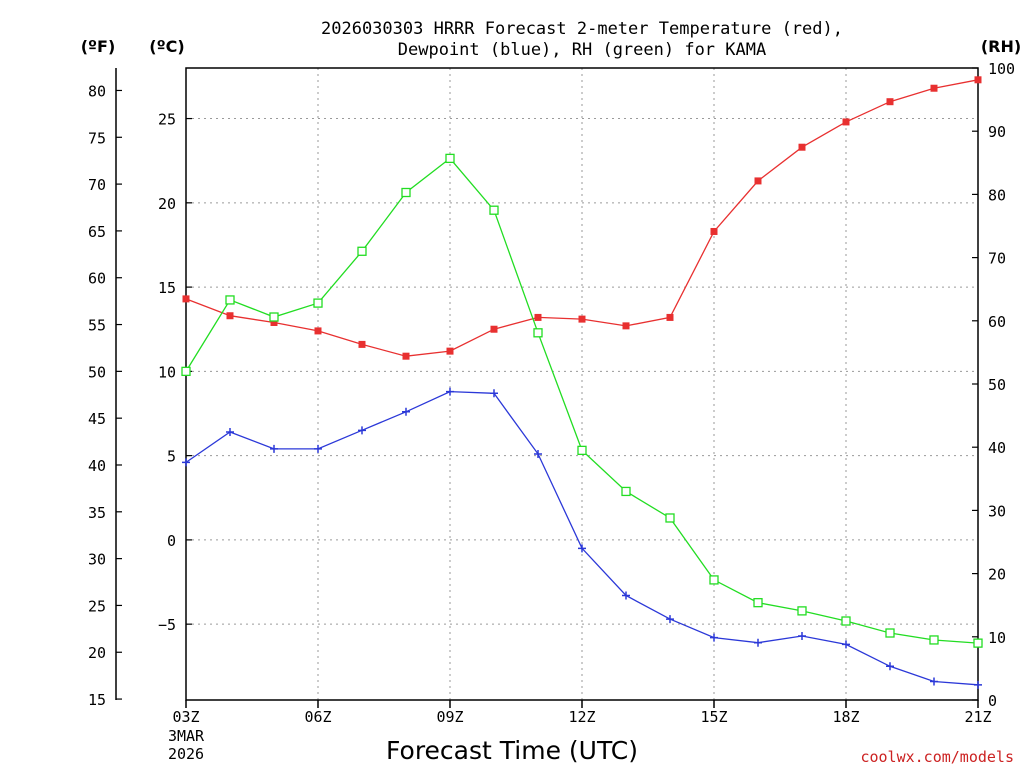 This screenshot has height=768, width=1024. Describe the element at coordinates (166, 46) in the screenshot. I see `unit-label-celsius: (ºC)` at that location.